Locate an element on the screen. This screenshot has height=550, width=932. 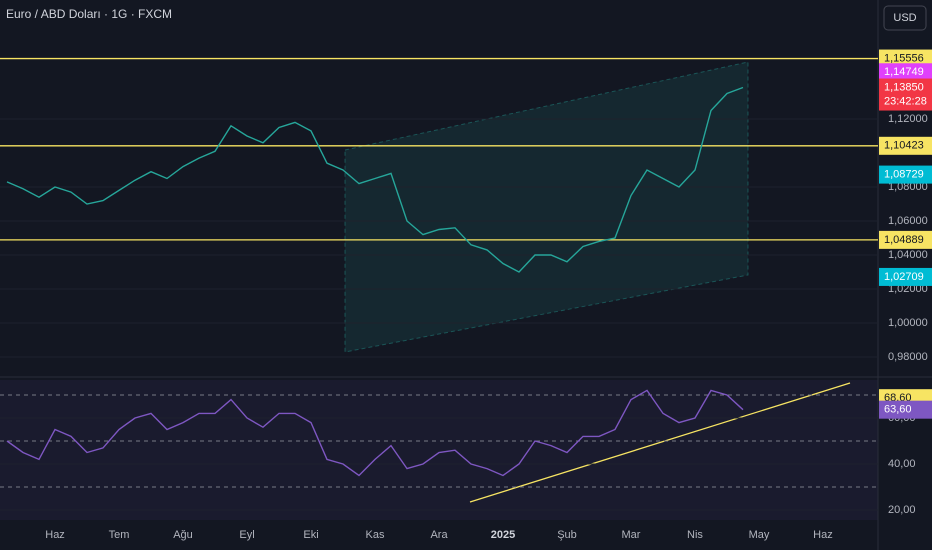
price-tag-label: 1,13850 is located at coordinates (904, 87).